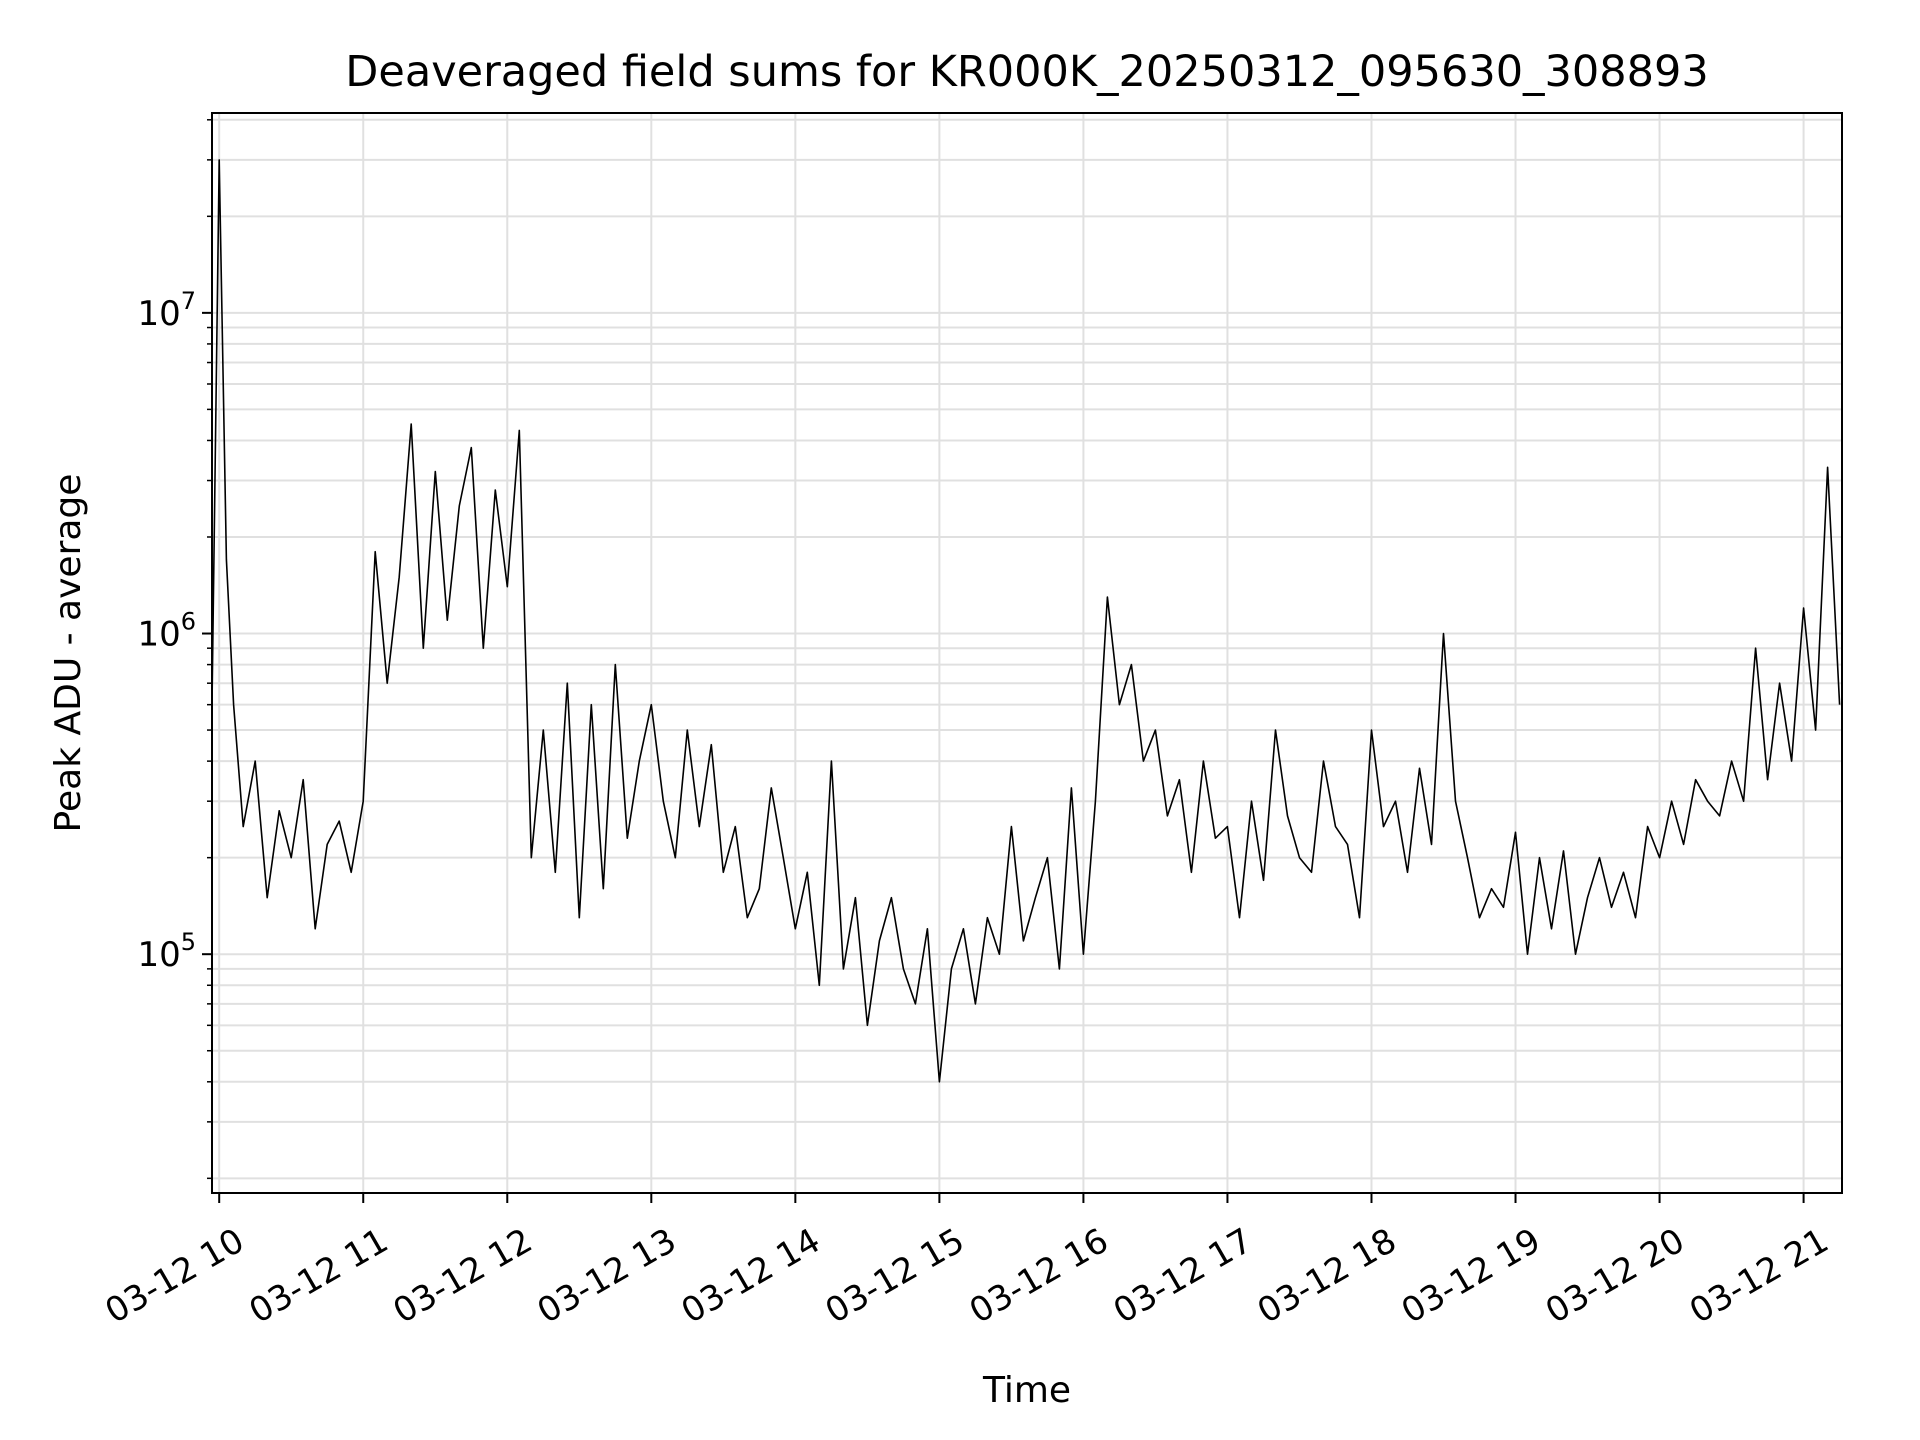 This screenshot has height=1440, width=1920. Describe the element at coordinates (68, 653) in the screenshot. I see `y-axis-label: Peak ADU - average` at that location.